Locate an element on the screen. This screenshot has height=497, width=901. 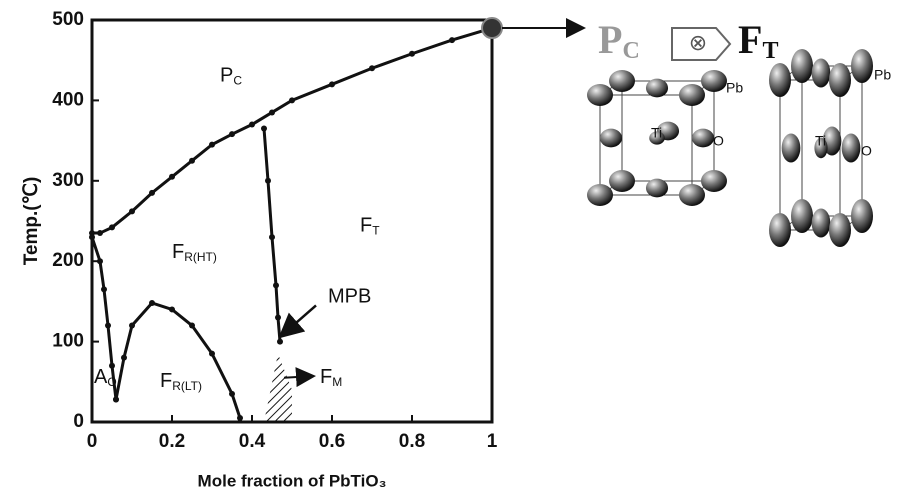
structure-title: PC is located at coordinates (619, 40).